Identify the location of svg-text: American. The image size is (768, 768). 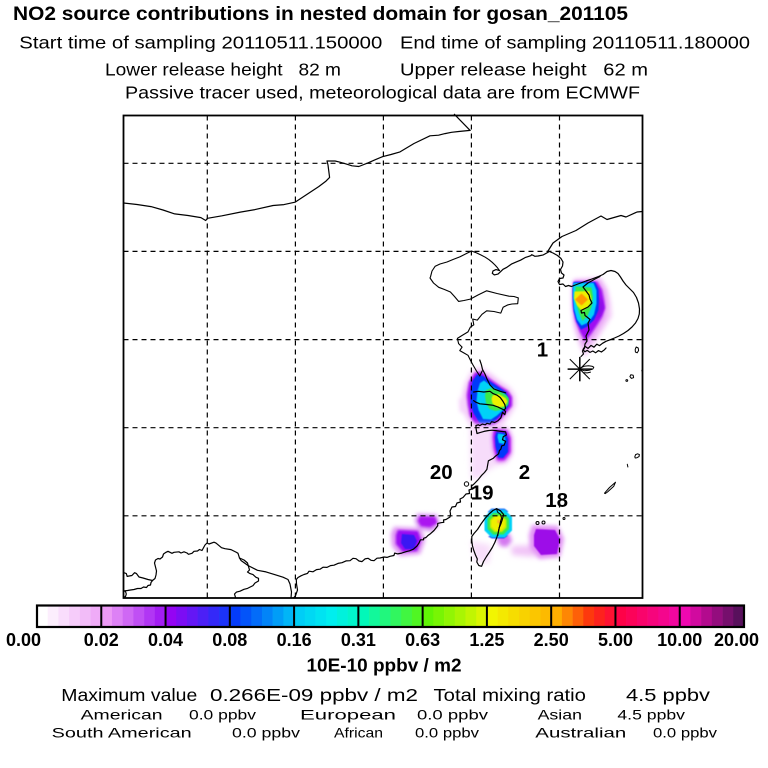
(122, 715).